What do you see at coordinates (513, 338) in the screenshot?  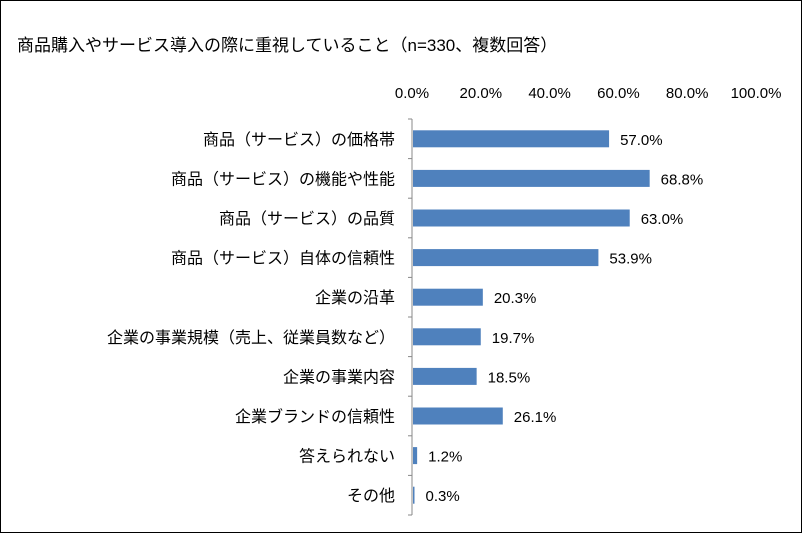 I see `data-label: 19.7%` at bounding box center [513, 338].